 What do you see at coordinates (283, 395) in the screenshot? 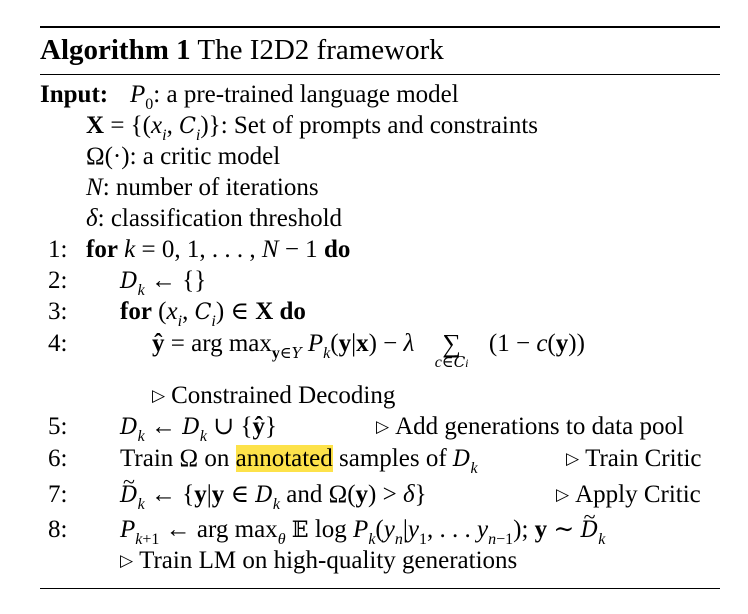
I see `comment-text: Constrained Decoding` at bounding box center [283, 395].